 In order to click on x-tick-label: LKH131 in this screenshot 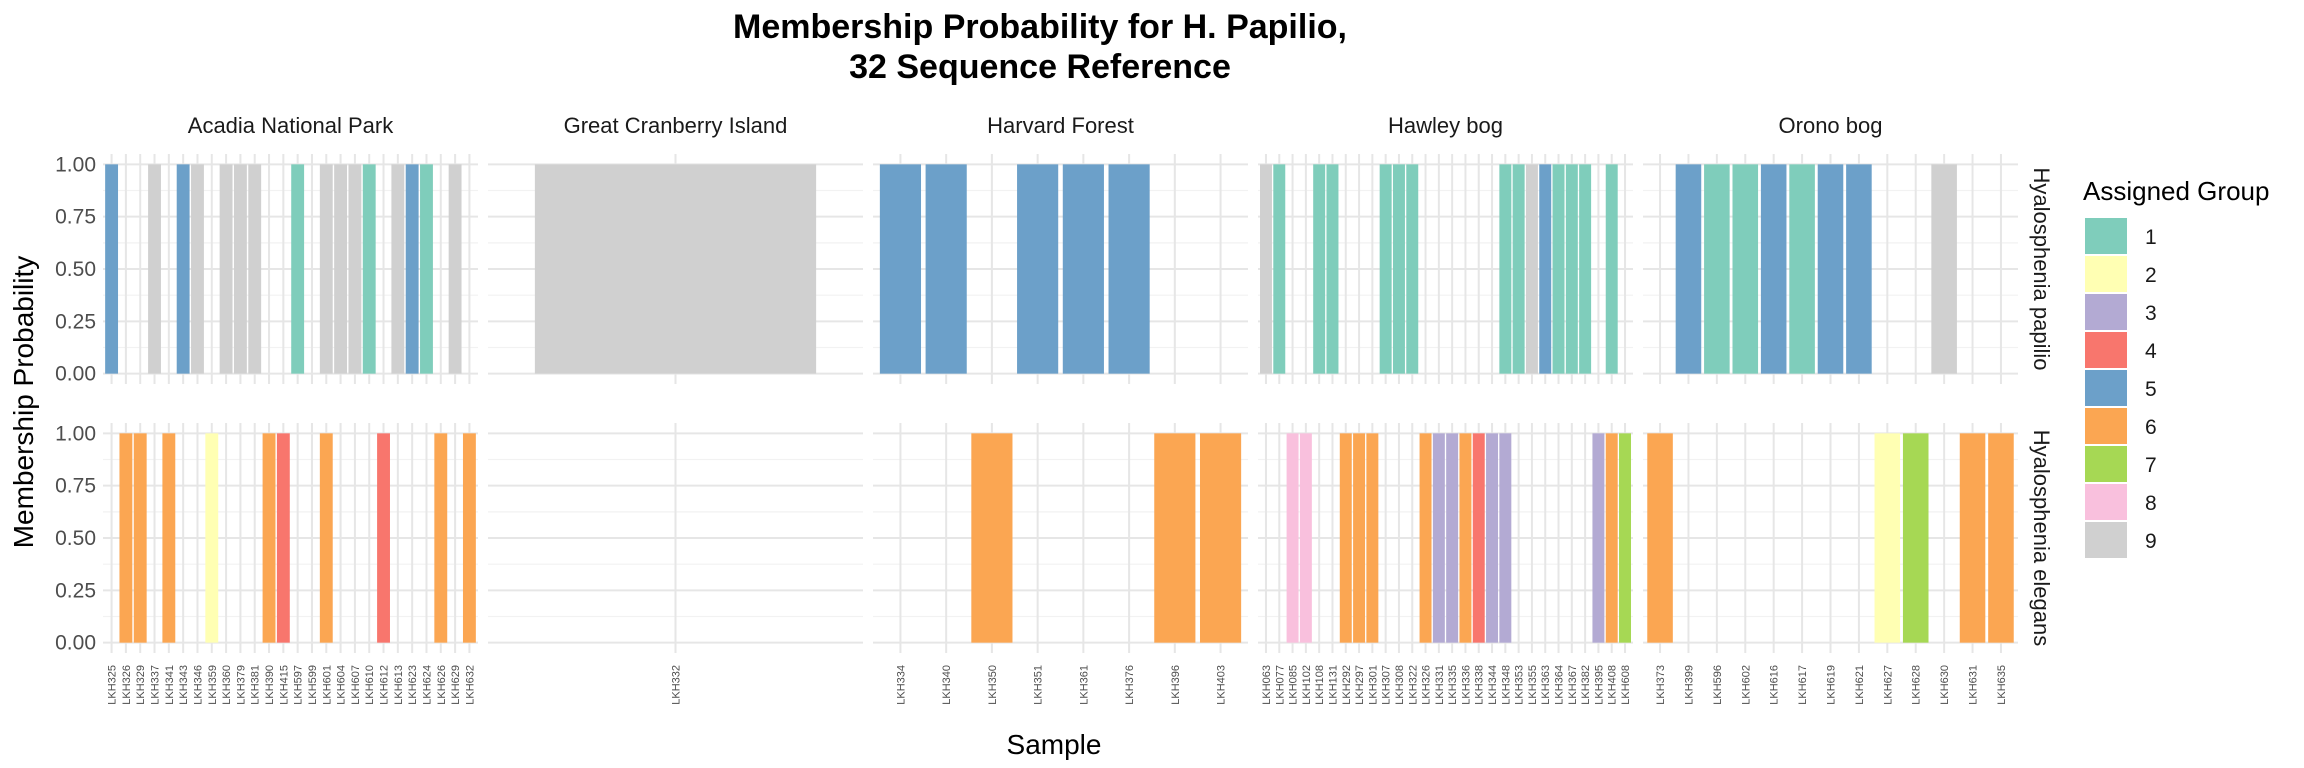, I will do `click(1333, 685)`.